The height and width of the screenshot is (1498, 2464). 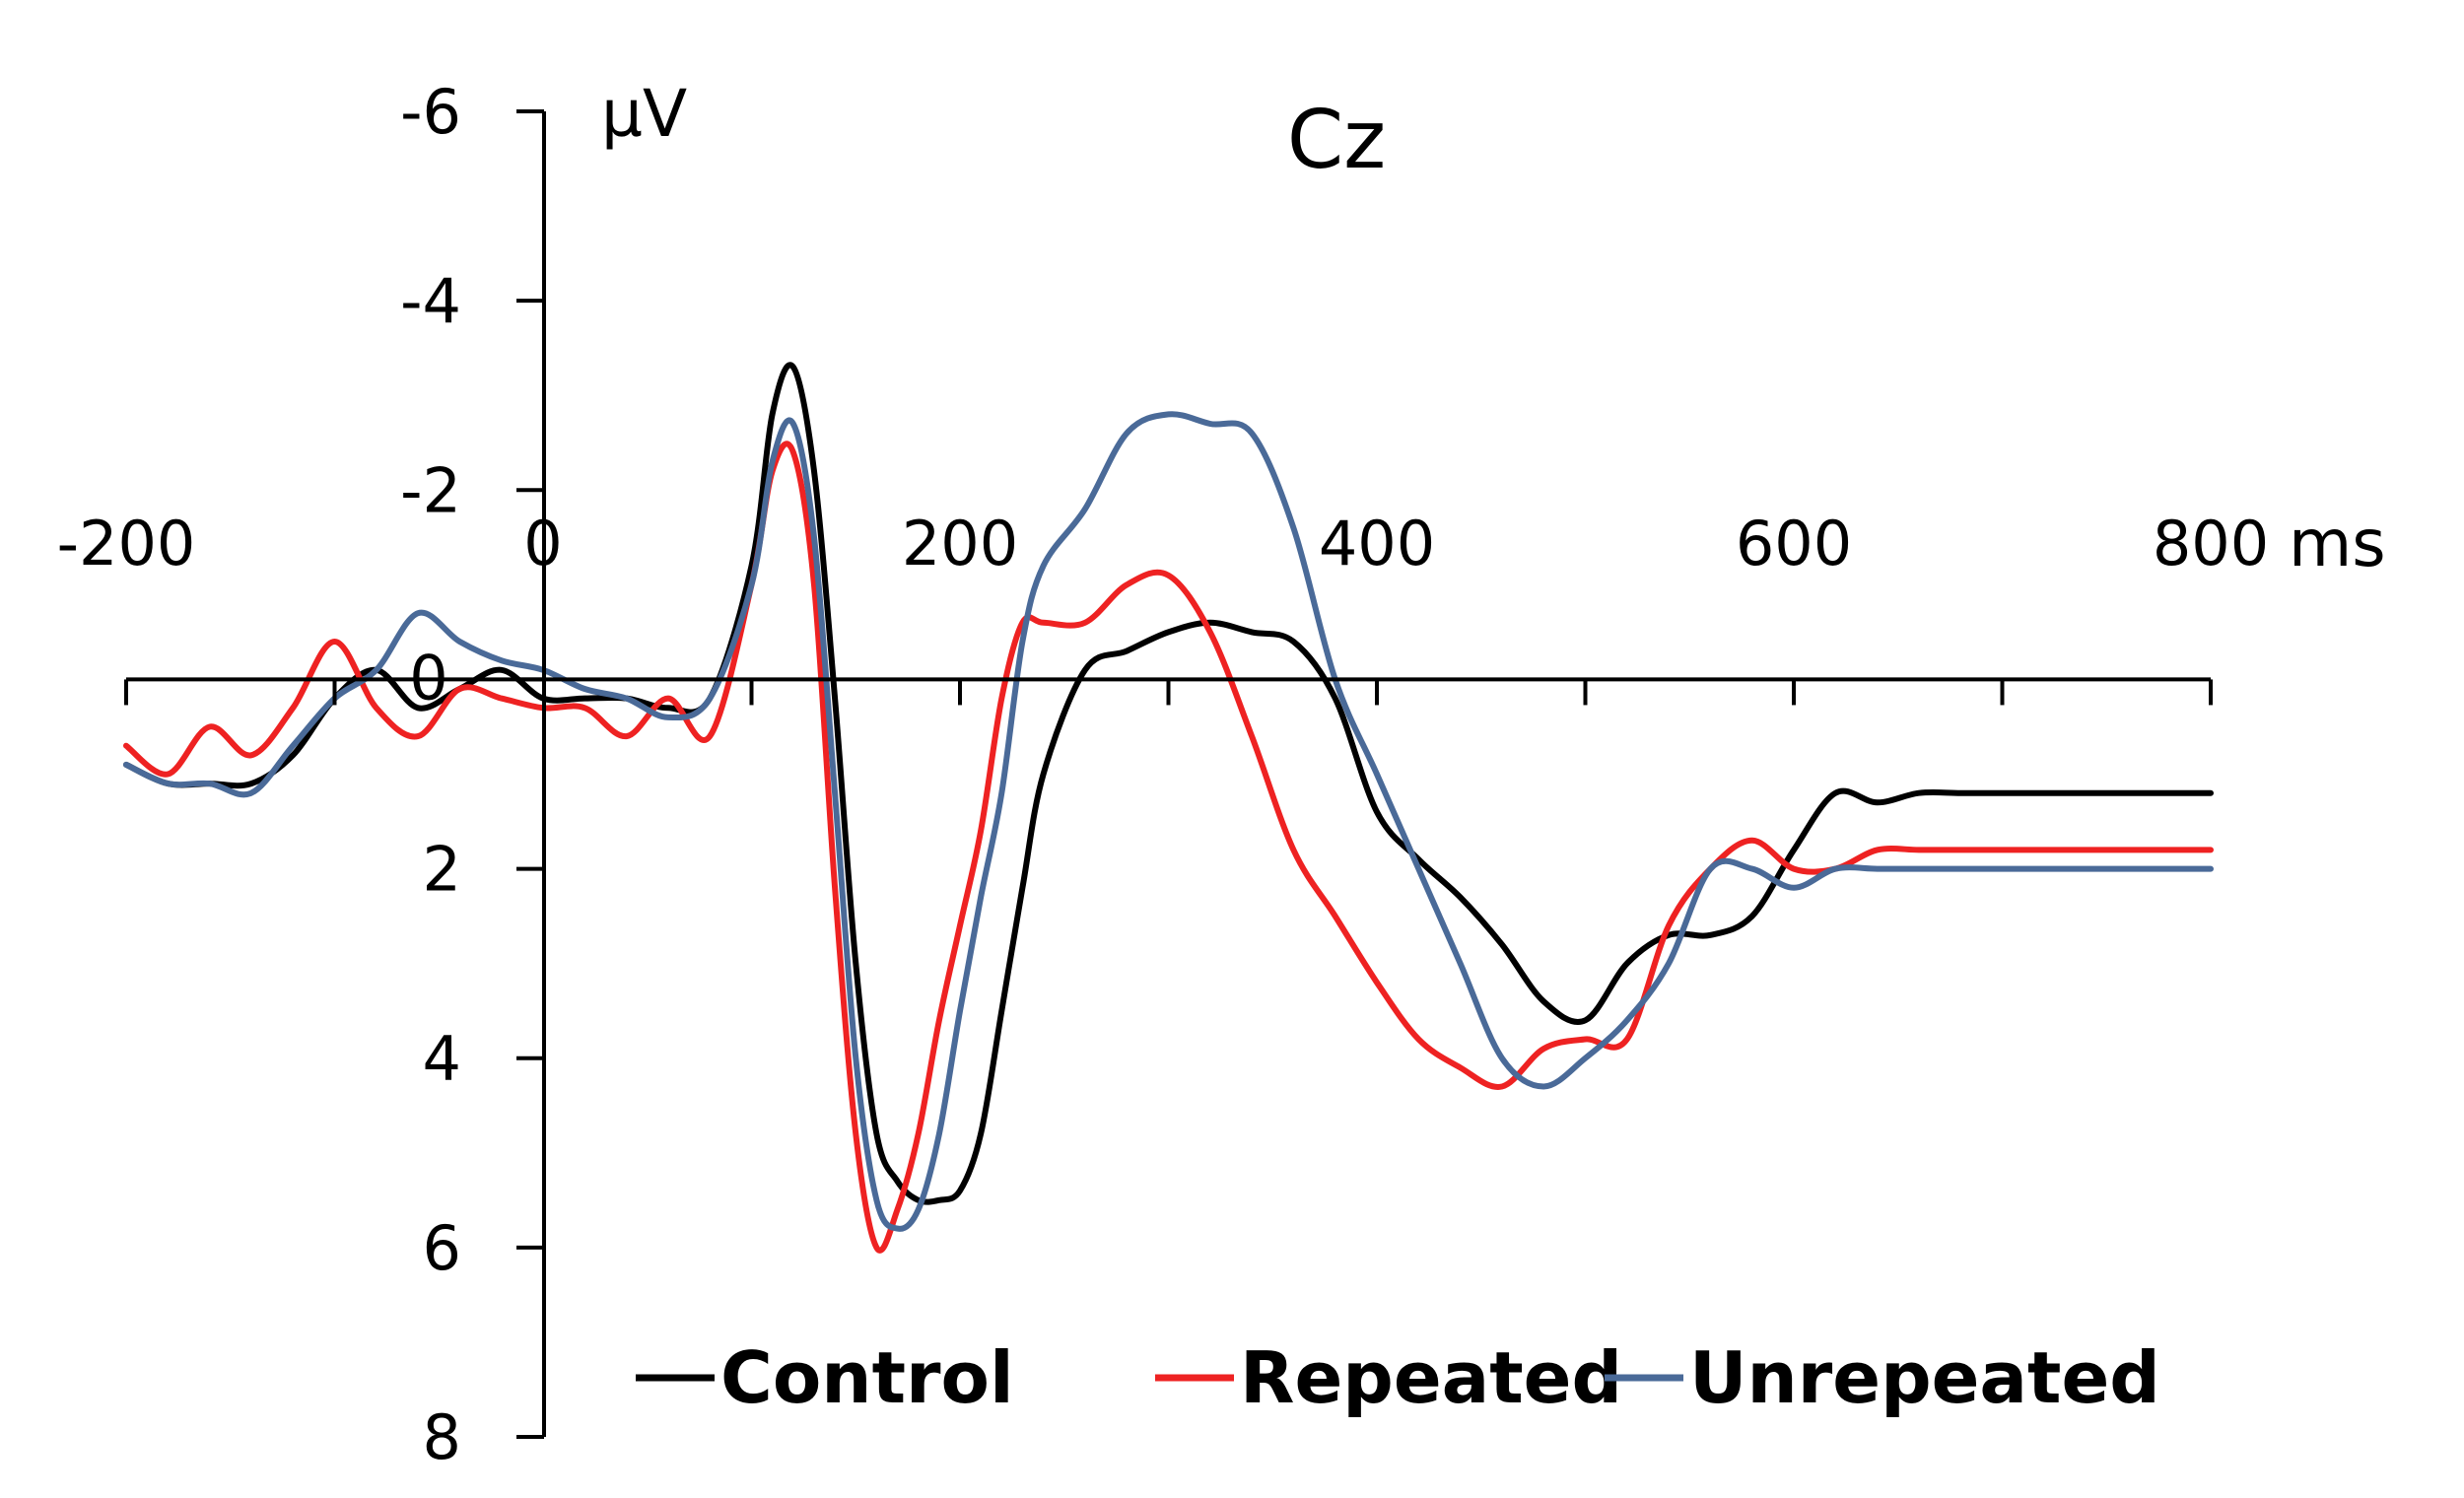 What do you see at coordinates (2337, 543) in the screenshot?
I see `x-axis-unit-label: ms` at bounding box center [2337, 543].